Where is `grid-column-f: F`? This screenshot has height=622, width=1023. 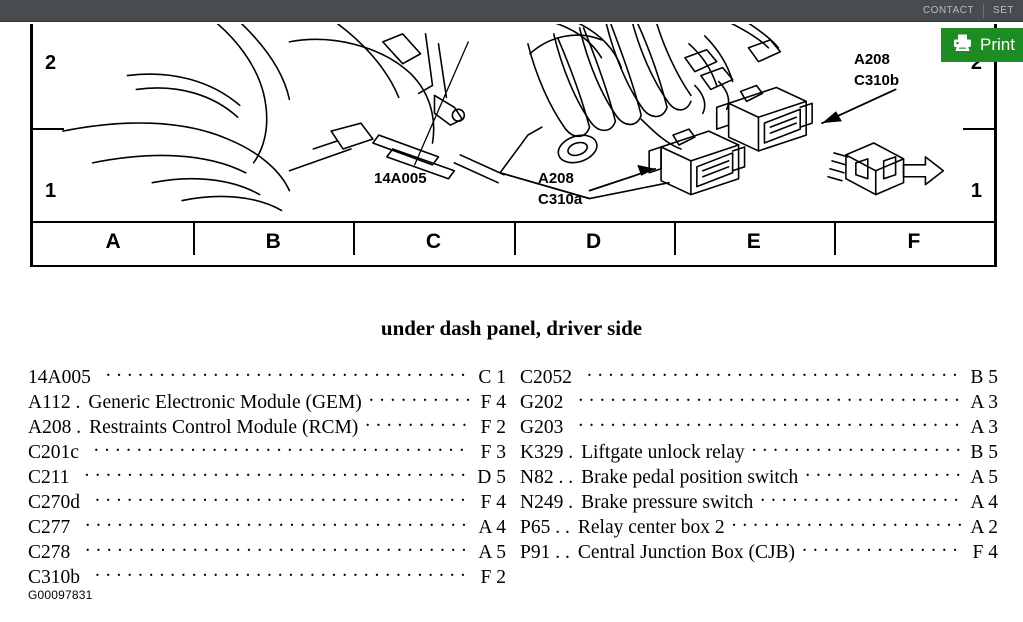 grid-column-f: F is located at coordinates (913, 244).